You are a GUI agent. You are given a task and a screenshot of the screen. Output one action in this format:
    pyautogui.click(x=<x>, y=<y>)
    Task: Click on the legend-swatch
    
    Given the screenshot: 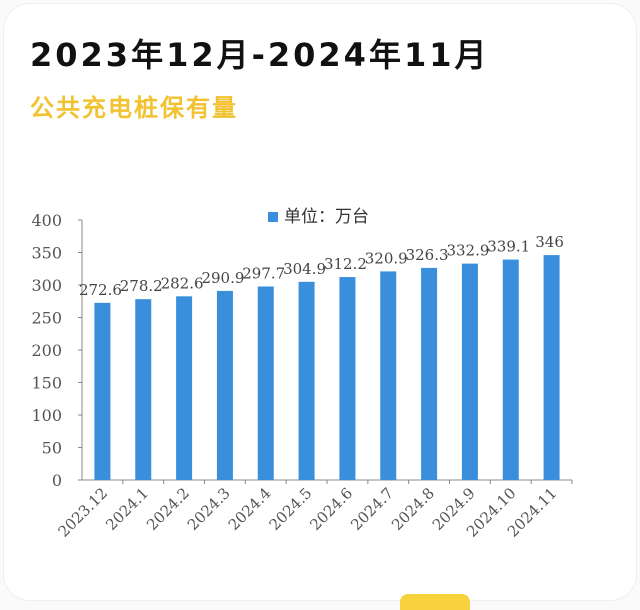 What is the action you would take?
    pyautogui.click(x=273, y=217)
    